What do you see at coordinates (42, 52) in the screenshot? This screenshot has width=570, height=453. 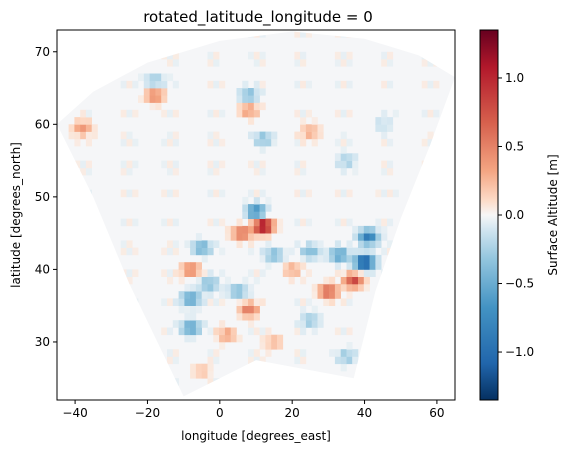 I see `y-tick-label: 70` at bounding box center [42, 52].